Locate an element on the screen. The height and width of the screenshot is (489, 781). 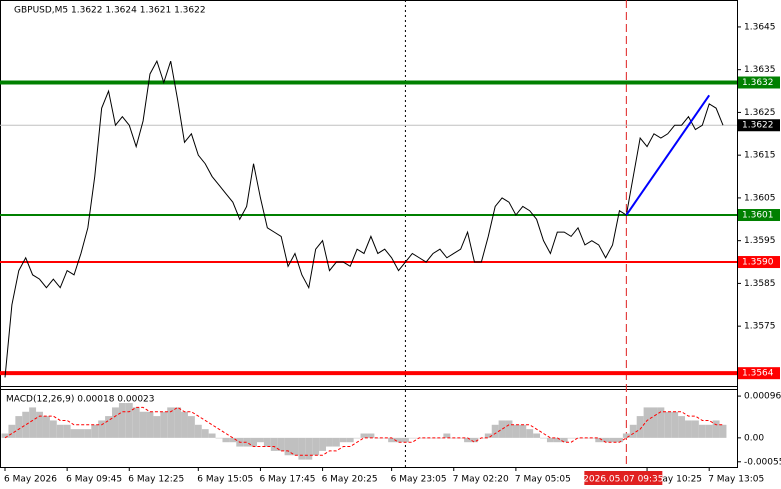
y-tick-label: 1.3645 is located at coordinates (760, 27).